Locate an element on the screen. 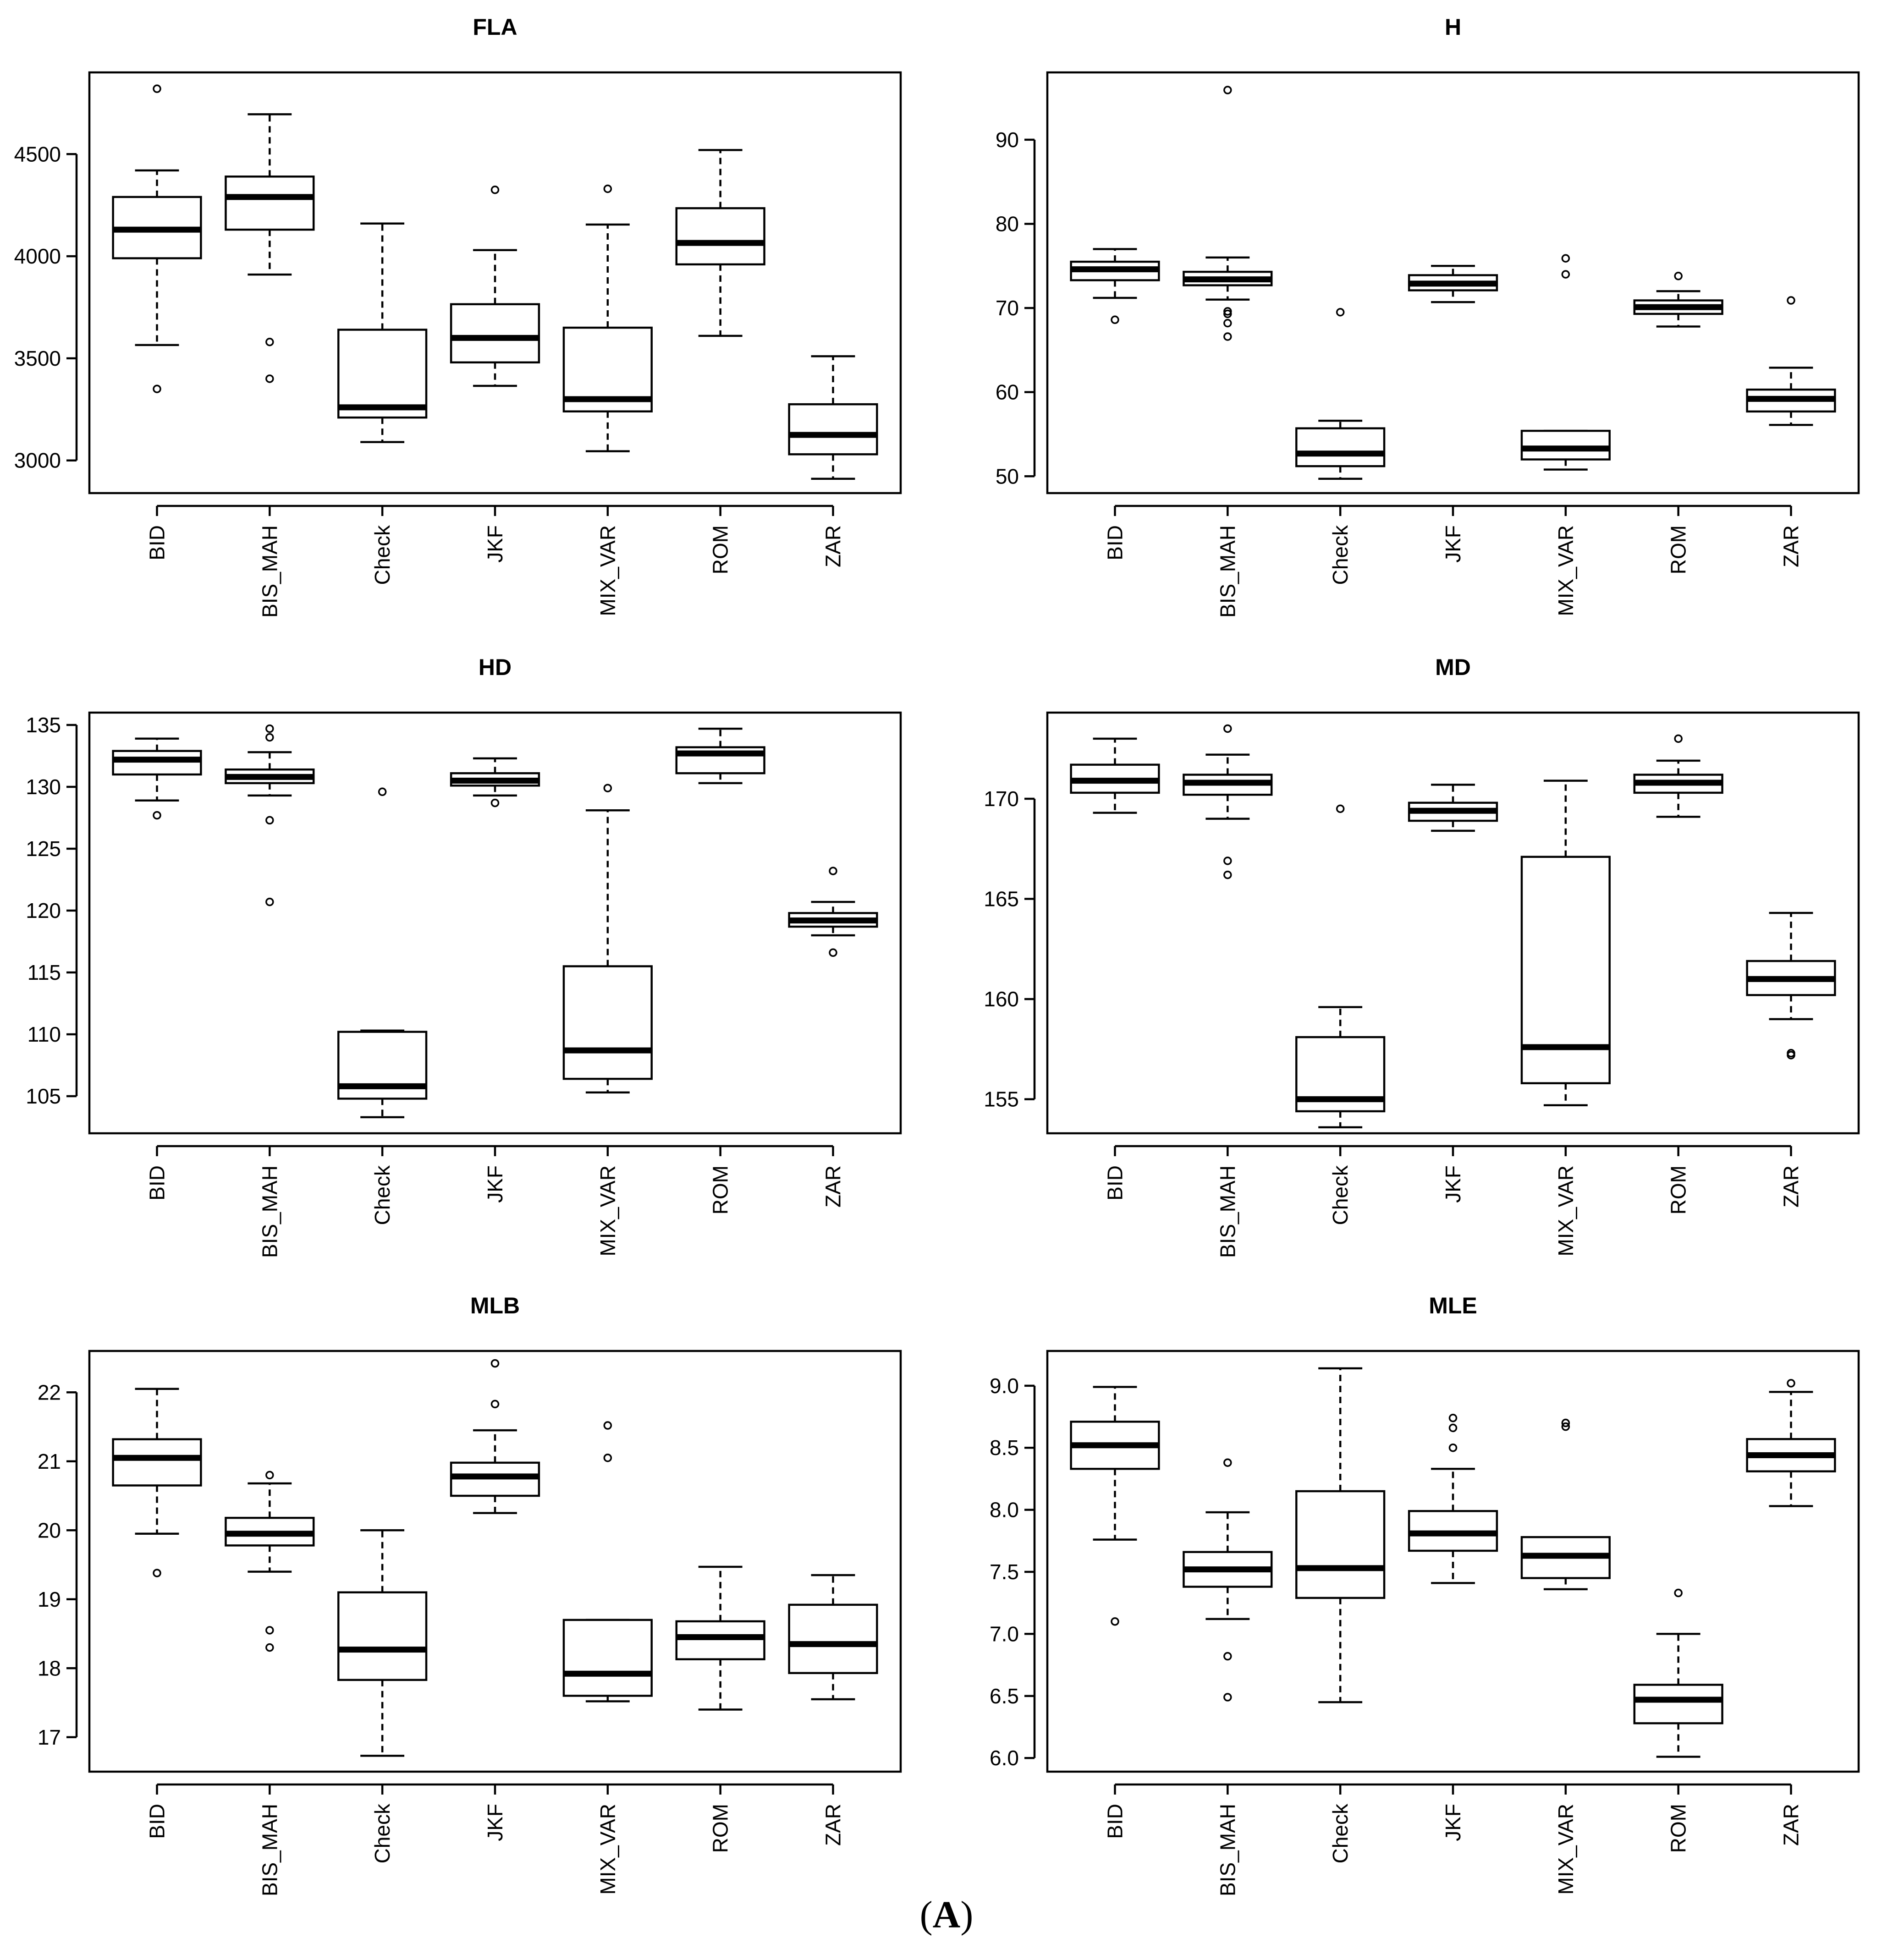  chart-title: H is located at coordinates (1453, 27).